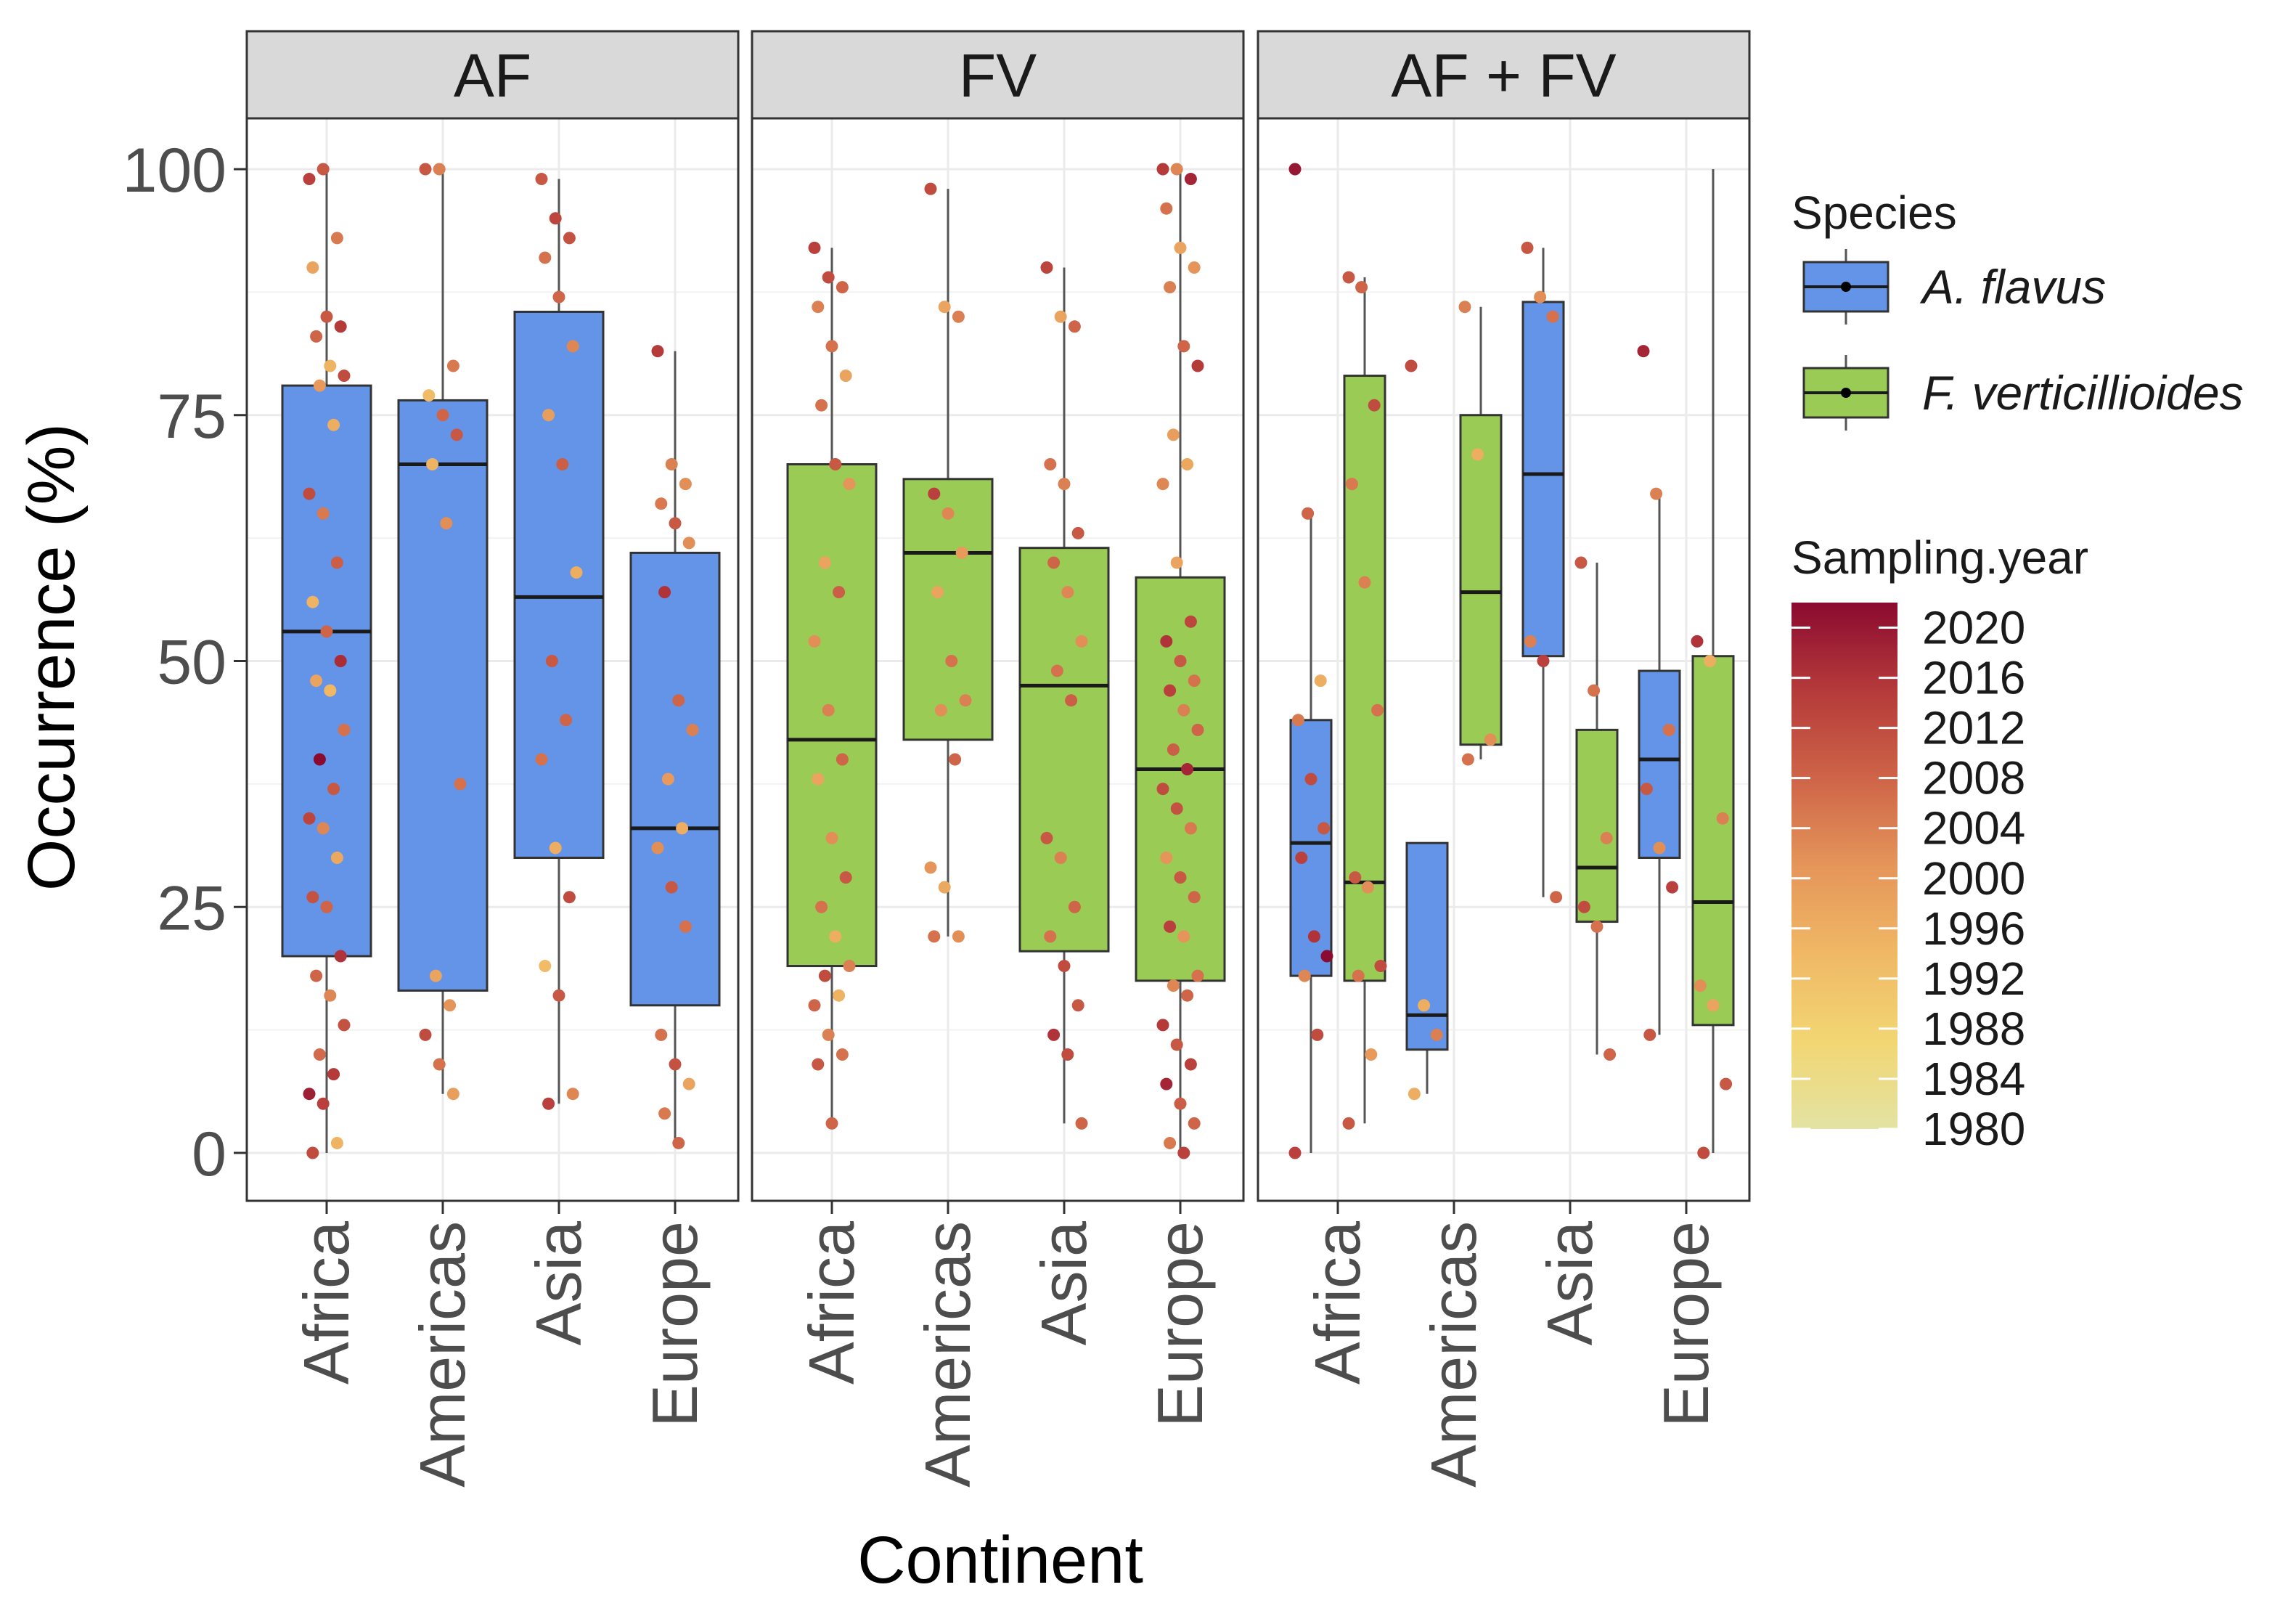 The image size is (2296, 1619). Describe the element at coordinates (326, 661) in the screenshot. I see `box-af-africa` at that location.